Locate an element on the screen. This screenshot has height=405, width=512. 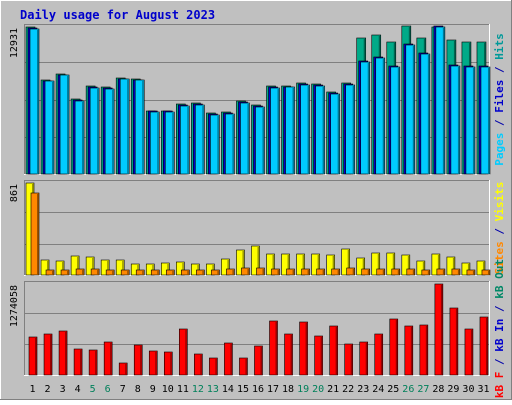
legend-part-0: kB F is located at coordinates (499, 385).